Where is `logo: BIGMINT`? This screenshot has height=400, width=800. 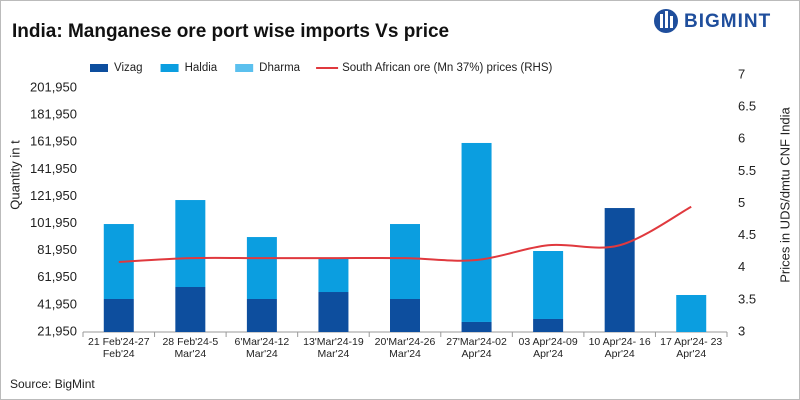 logo: BIGMINT is located at coordinates (712, 21).